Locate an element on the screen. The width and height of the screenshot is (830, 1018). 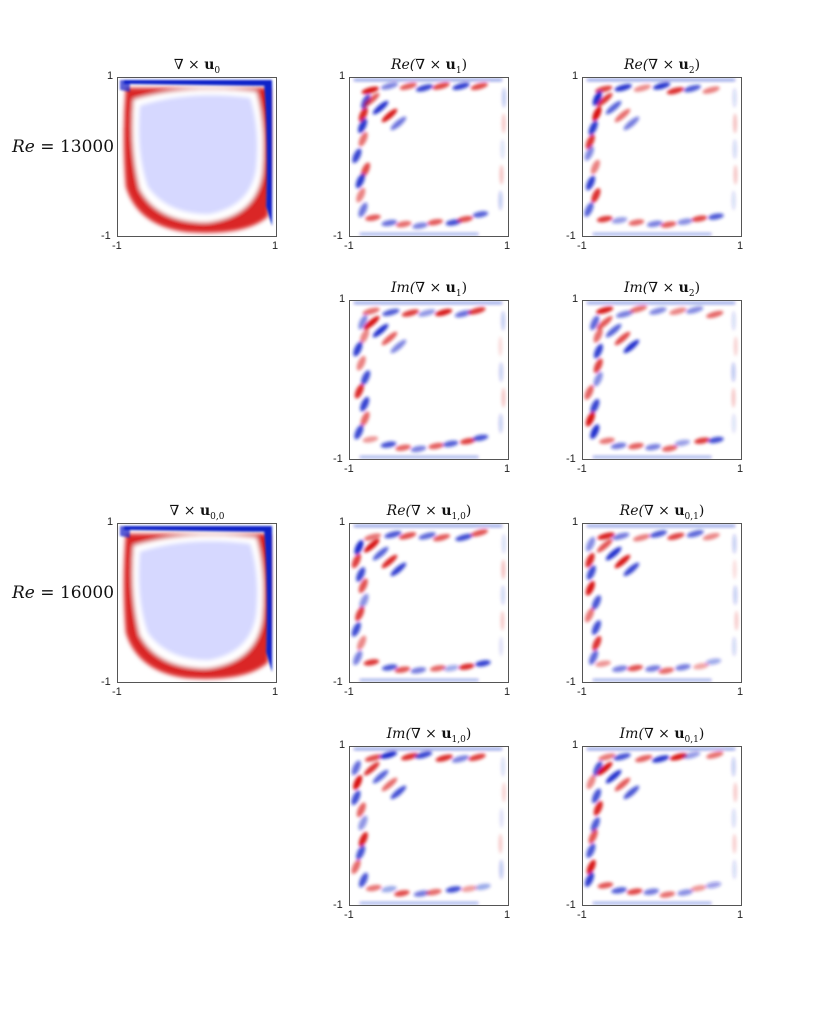
panel-title-3: Im(∇ × u1) is located at coordinates (429, 289).